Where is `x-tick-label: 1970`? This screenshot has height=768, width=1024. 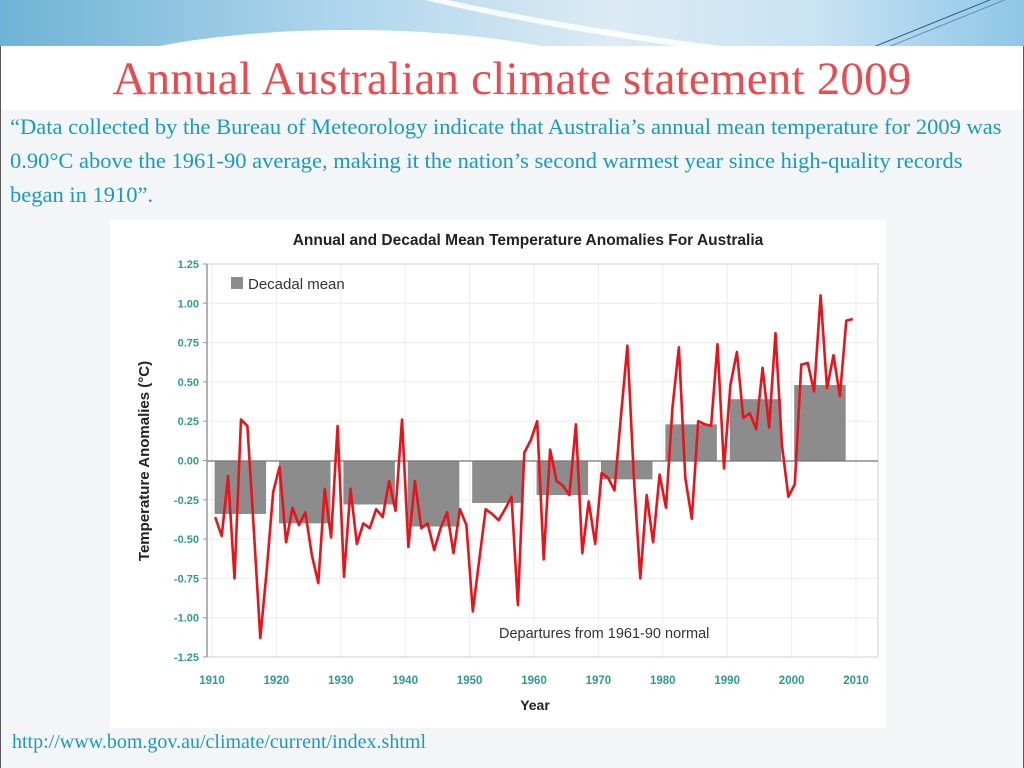
x-tick-label: 1970 is located at coordinates (599, 681).